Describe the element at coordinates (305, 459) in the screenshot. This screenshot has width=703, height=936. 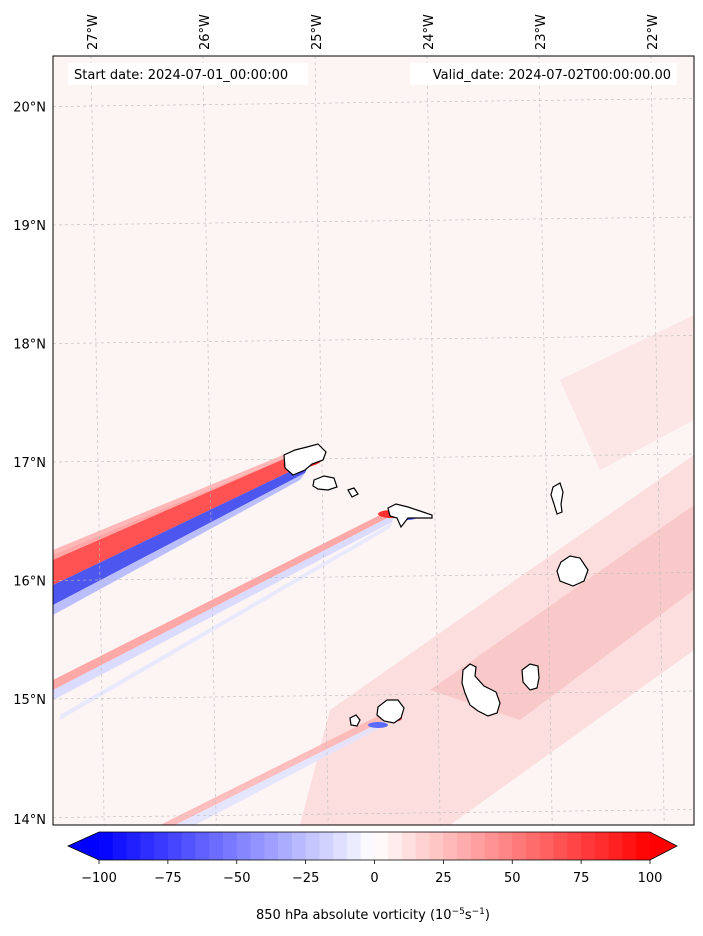
I see `island-santo-antao` at that location.